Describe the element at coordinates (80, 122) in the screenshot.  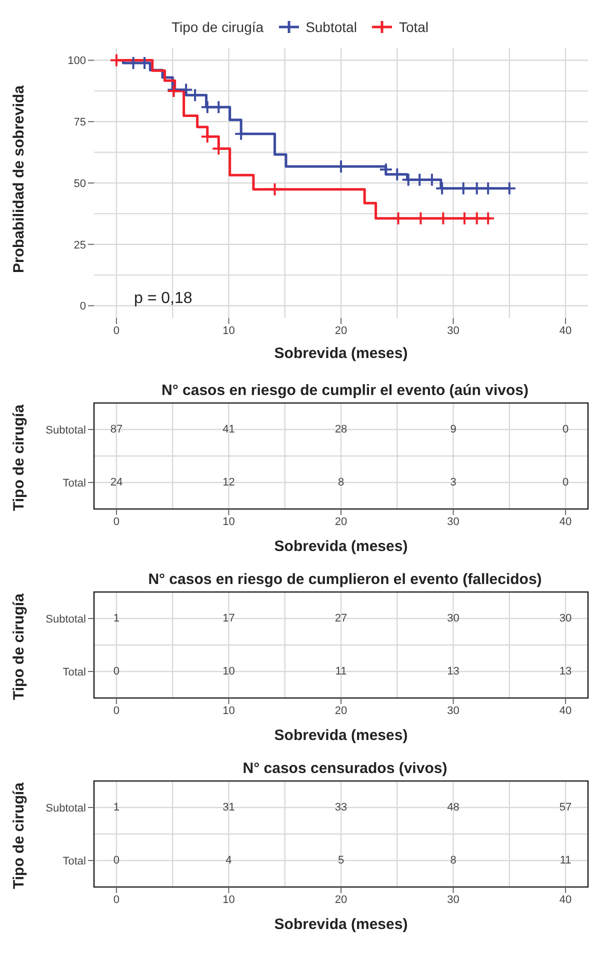
I see `y-tick-label: 75` at that location.